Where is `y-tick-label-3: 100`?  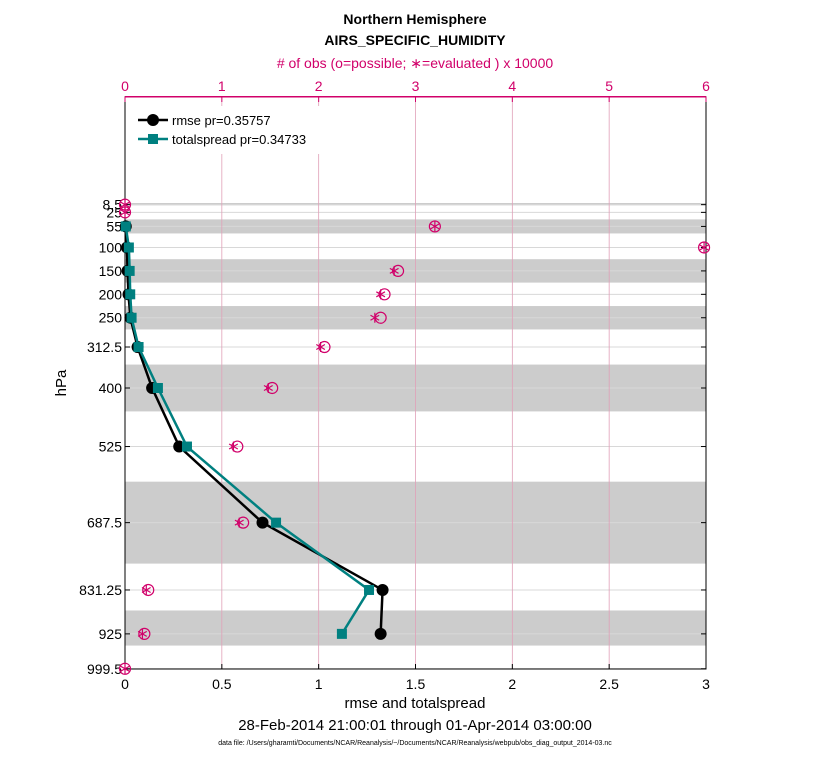 y-tick-label-3: 100 is located at coordinates (111, 247).